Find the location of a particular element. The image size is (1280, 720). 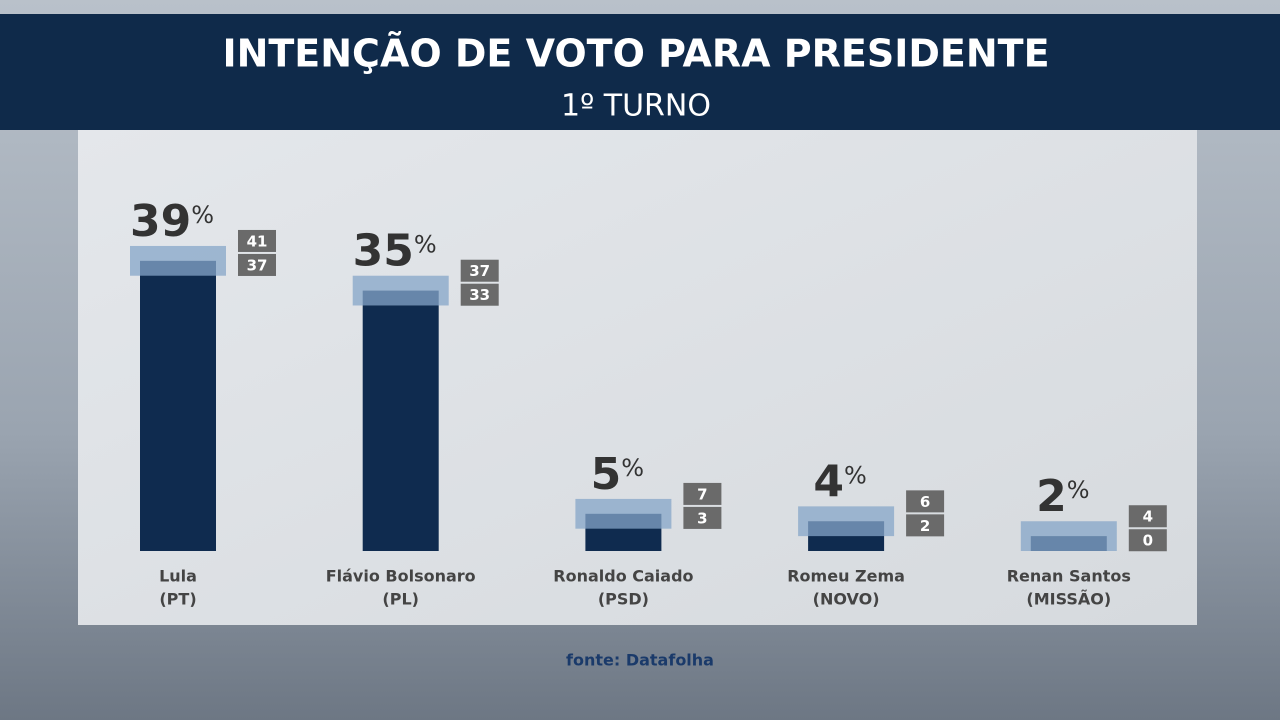

source: fonte: Datafolha is located at coordinates (640, 660).